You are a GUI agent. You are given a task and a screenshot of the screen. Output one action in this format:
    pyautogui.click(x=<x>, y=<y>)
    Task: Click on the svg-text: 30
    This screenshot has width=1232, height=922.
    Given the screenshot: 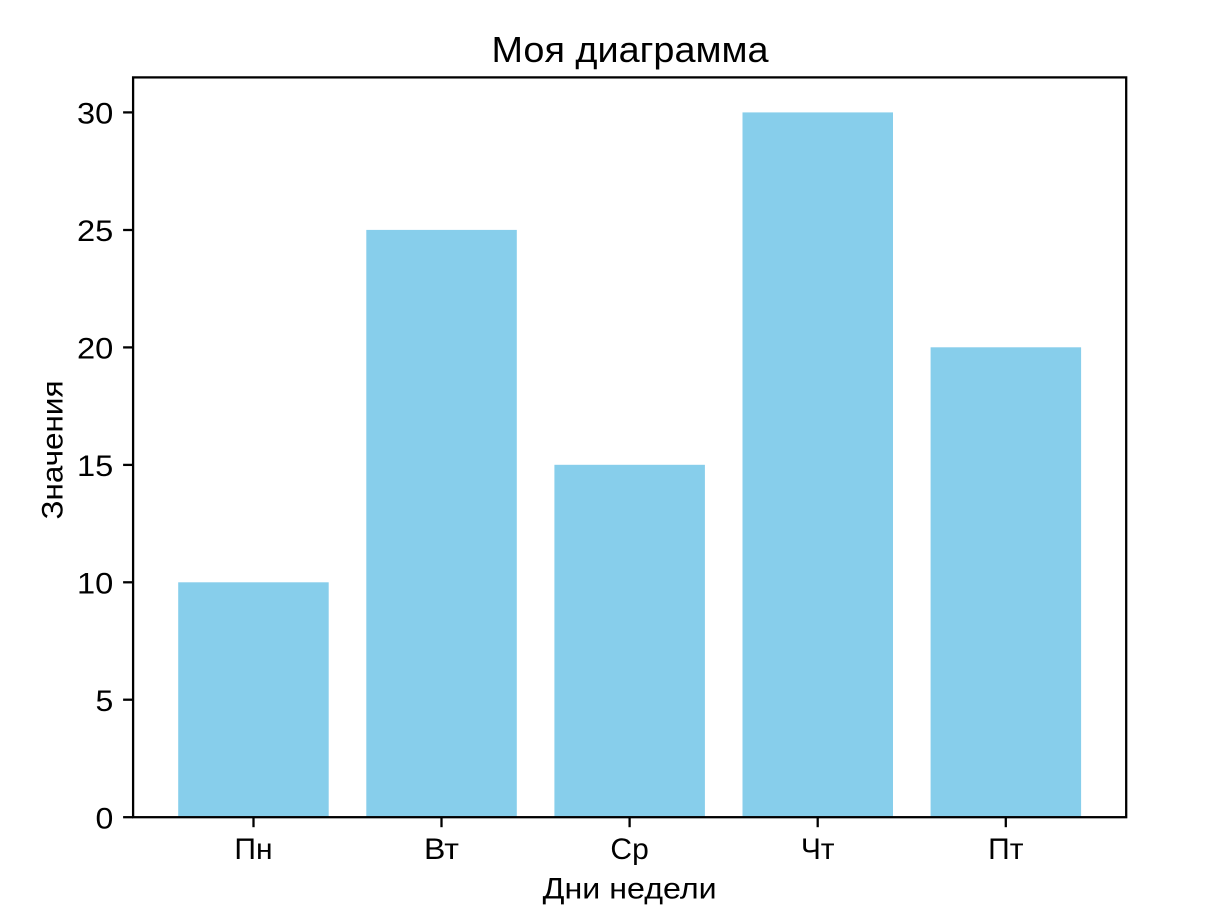 What is the action you would take?
    pyautogui.click(x=95, y=114)
    